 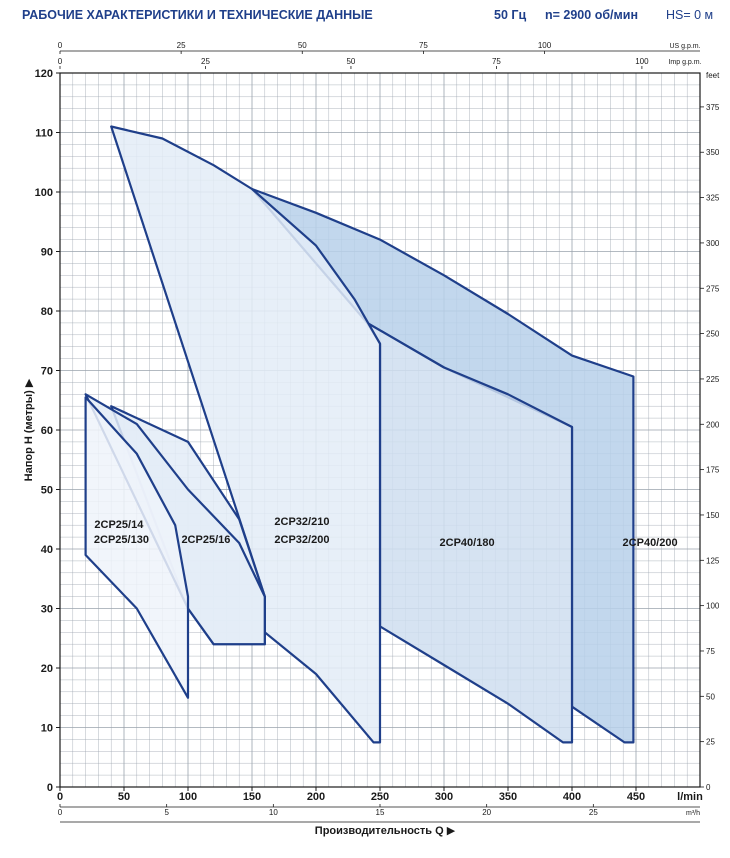 What do you see at coordinates (60, 45) in the screenshot?
I see `us-gpm-tick-label: 0` at bounding box center [60, 45].